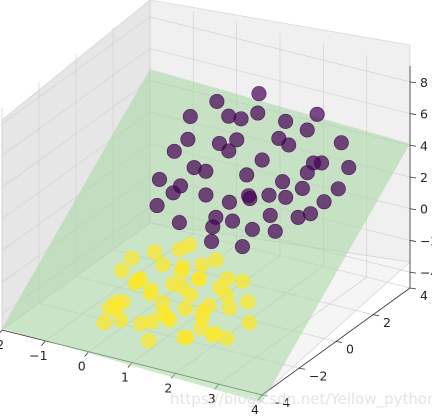 Image resolution: width=432 pixels, height=417 pixels. Describe the element at coordinates (38, 355) in the screenshot. I see `x-tick-label: −1` at that location.